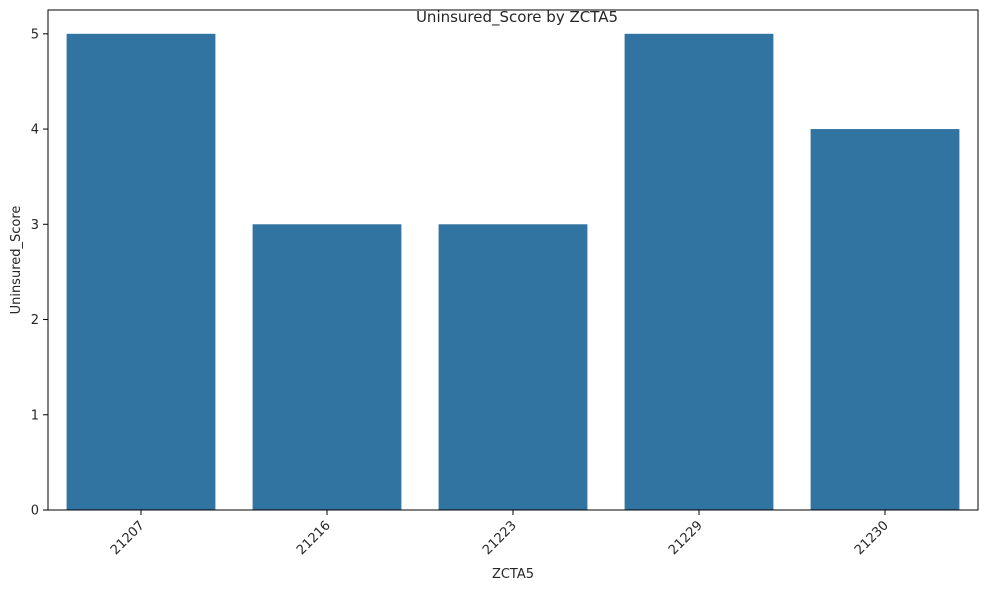  I want to click on y-tick-label: 0, so click(35, 511).